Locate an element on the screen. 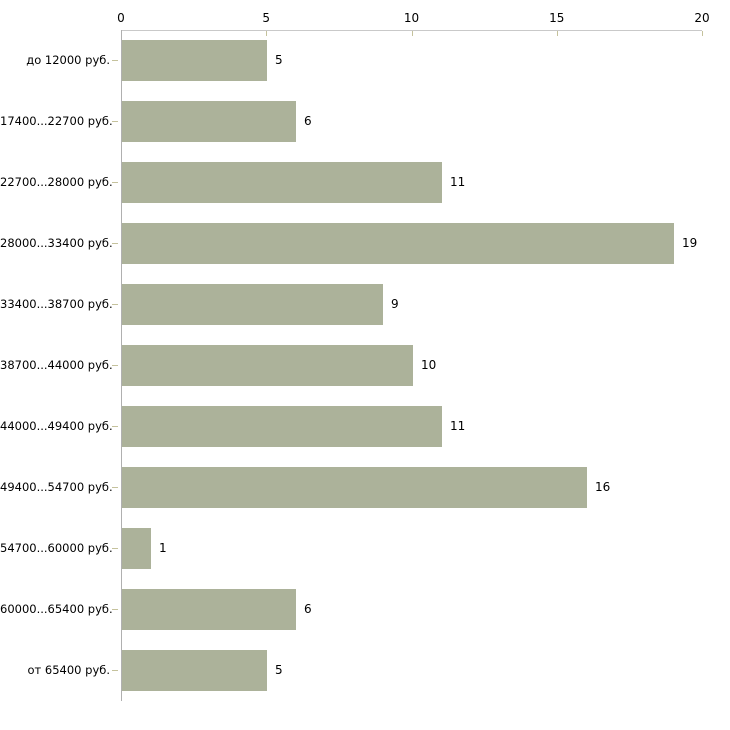  category-label: 49400...54700 руб. is located at coordinates (56, 487).